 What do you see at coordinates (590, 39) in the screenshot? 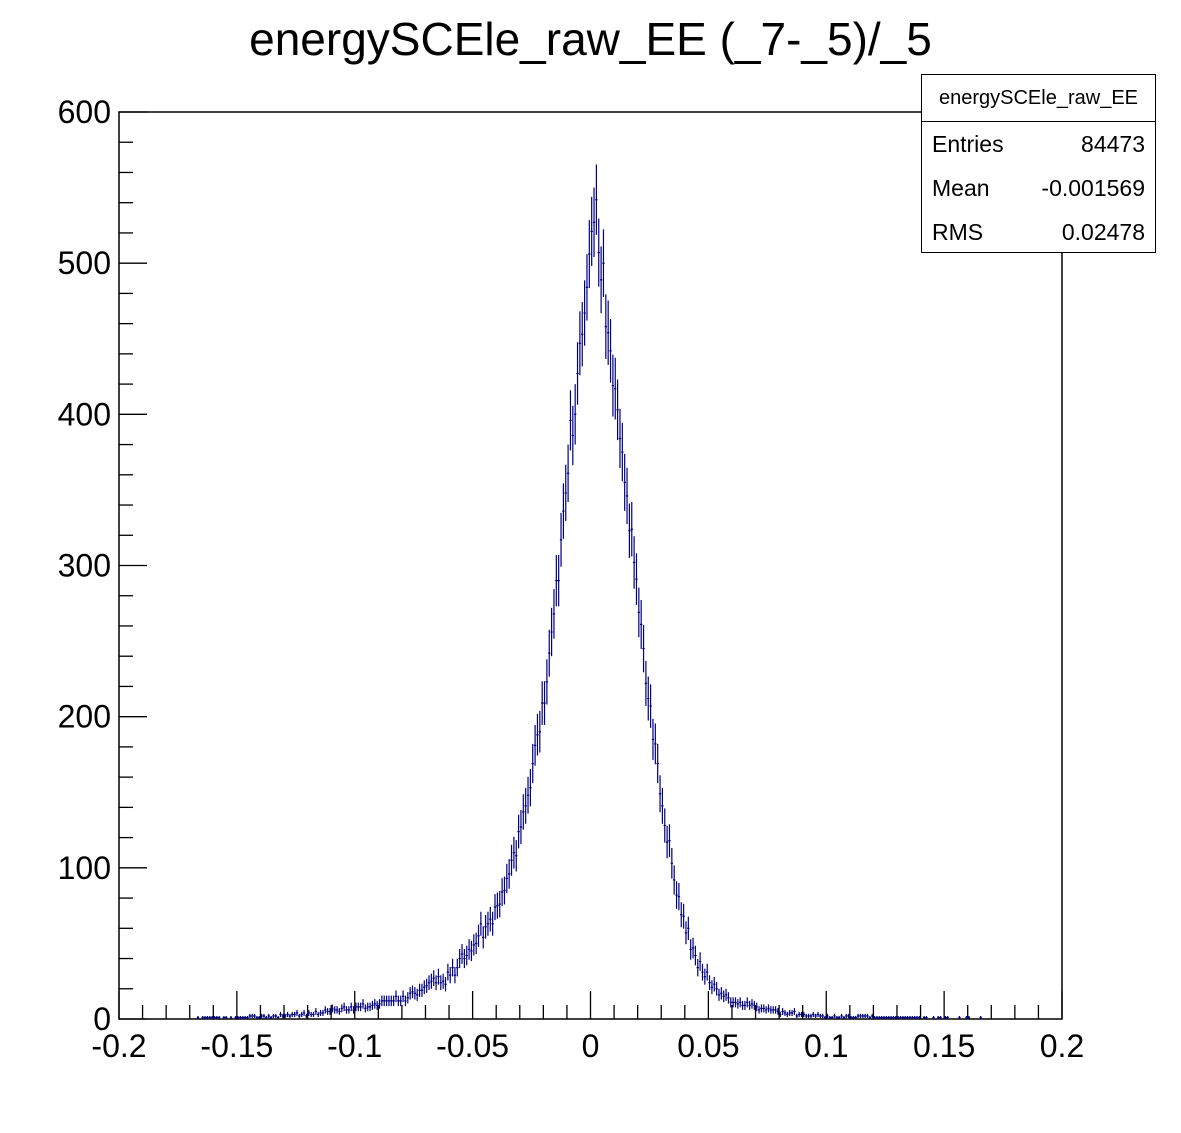
I see `chart-title: energySCEle_raw_EE (_7-_5)/_5` at bounding box center [590, 39].